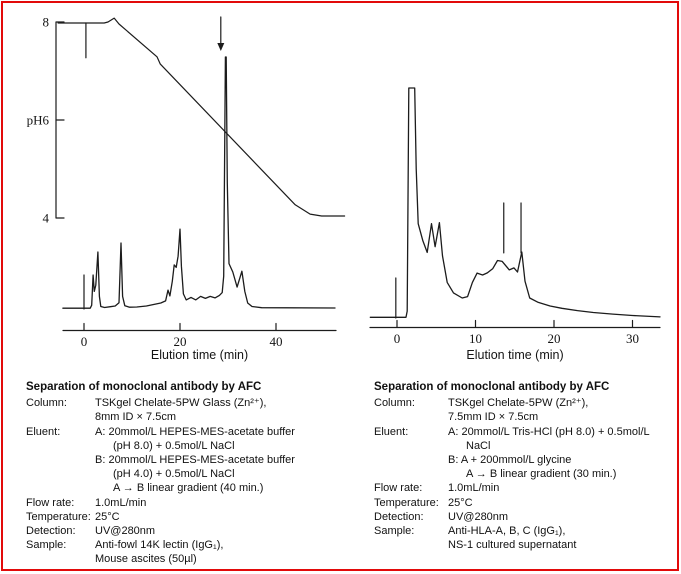 The width and height of the screenshot is (681, 574). I want to click on spec-value-line: A: 20mmol/L Tris-HCl (pH 8.0) + 0.5mol/L, so click(549, 431).